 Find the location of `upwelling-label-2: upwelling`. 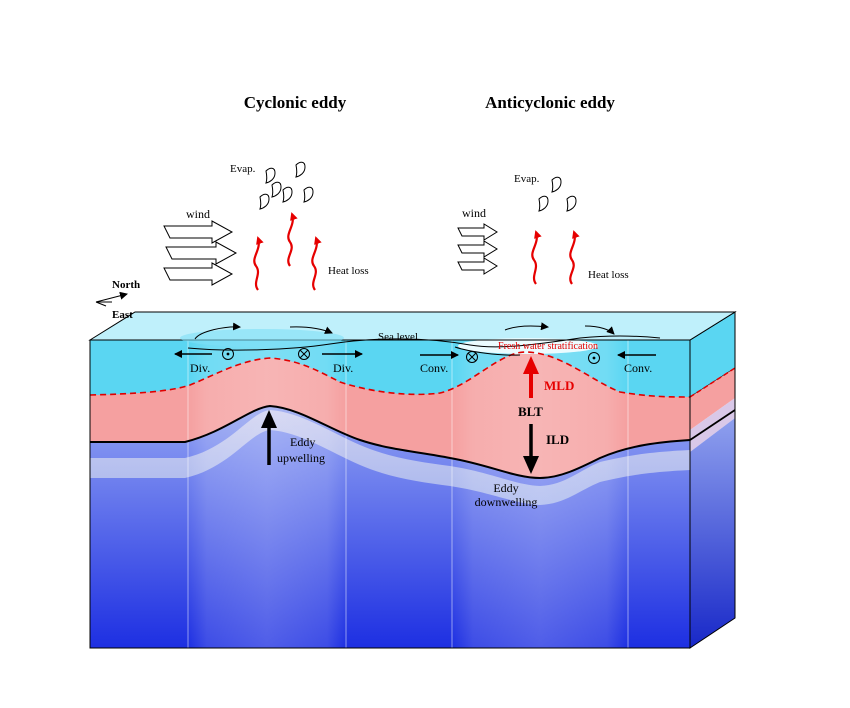

upwelling-label-2: upwelling is located at coordinates (301, 458).